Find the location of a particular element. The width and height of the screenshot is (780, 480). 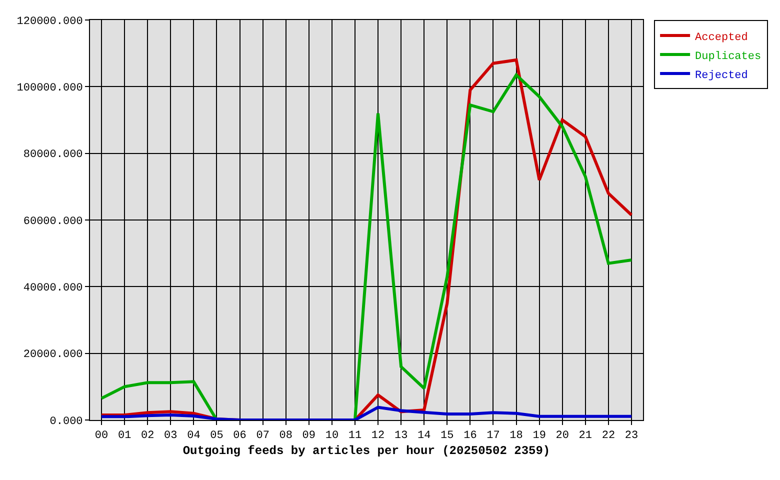

x-tick-label: 13 is located at coordinates (401, 436).